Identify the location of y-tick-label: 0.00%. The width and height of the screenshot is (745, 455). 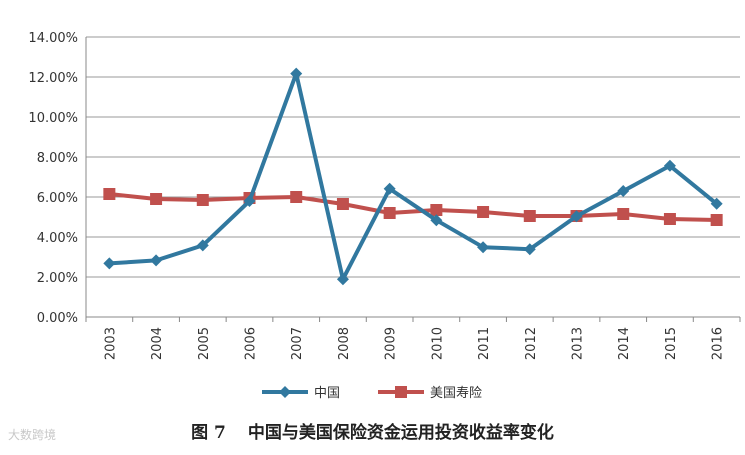
(57, 318).